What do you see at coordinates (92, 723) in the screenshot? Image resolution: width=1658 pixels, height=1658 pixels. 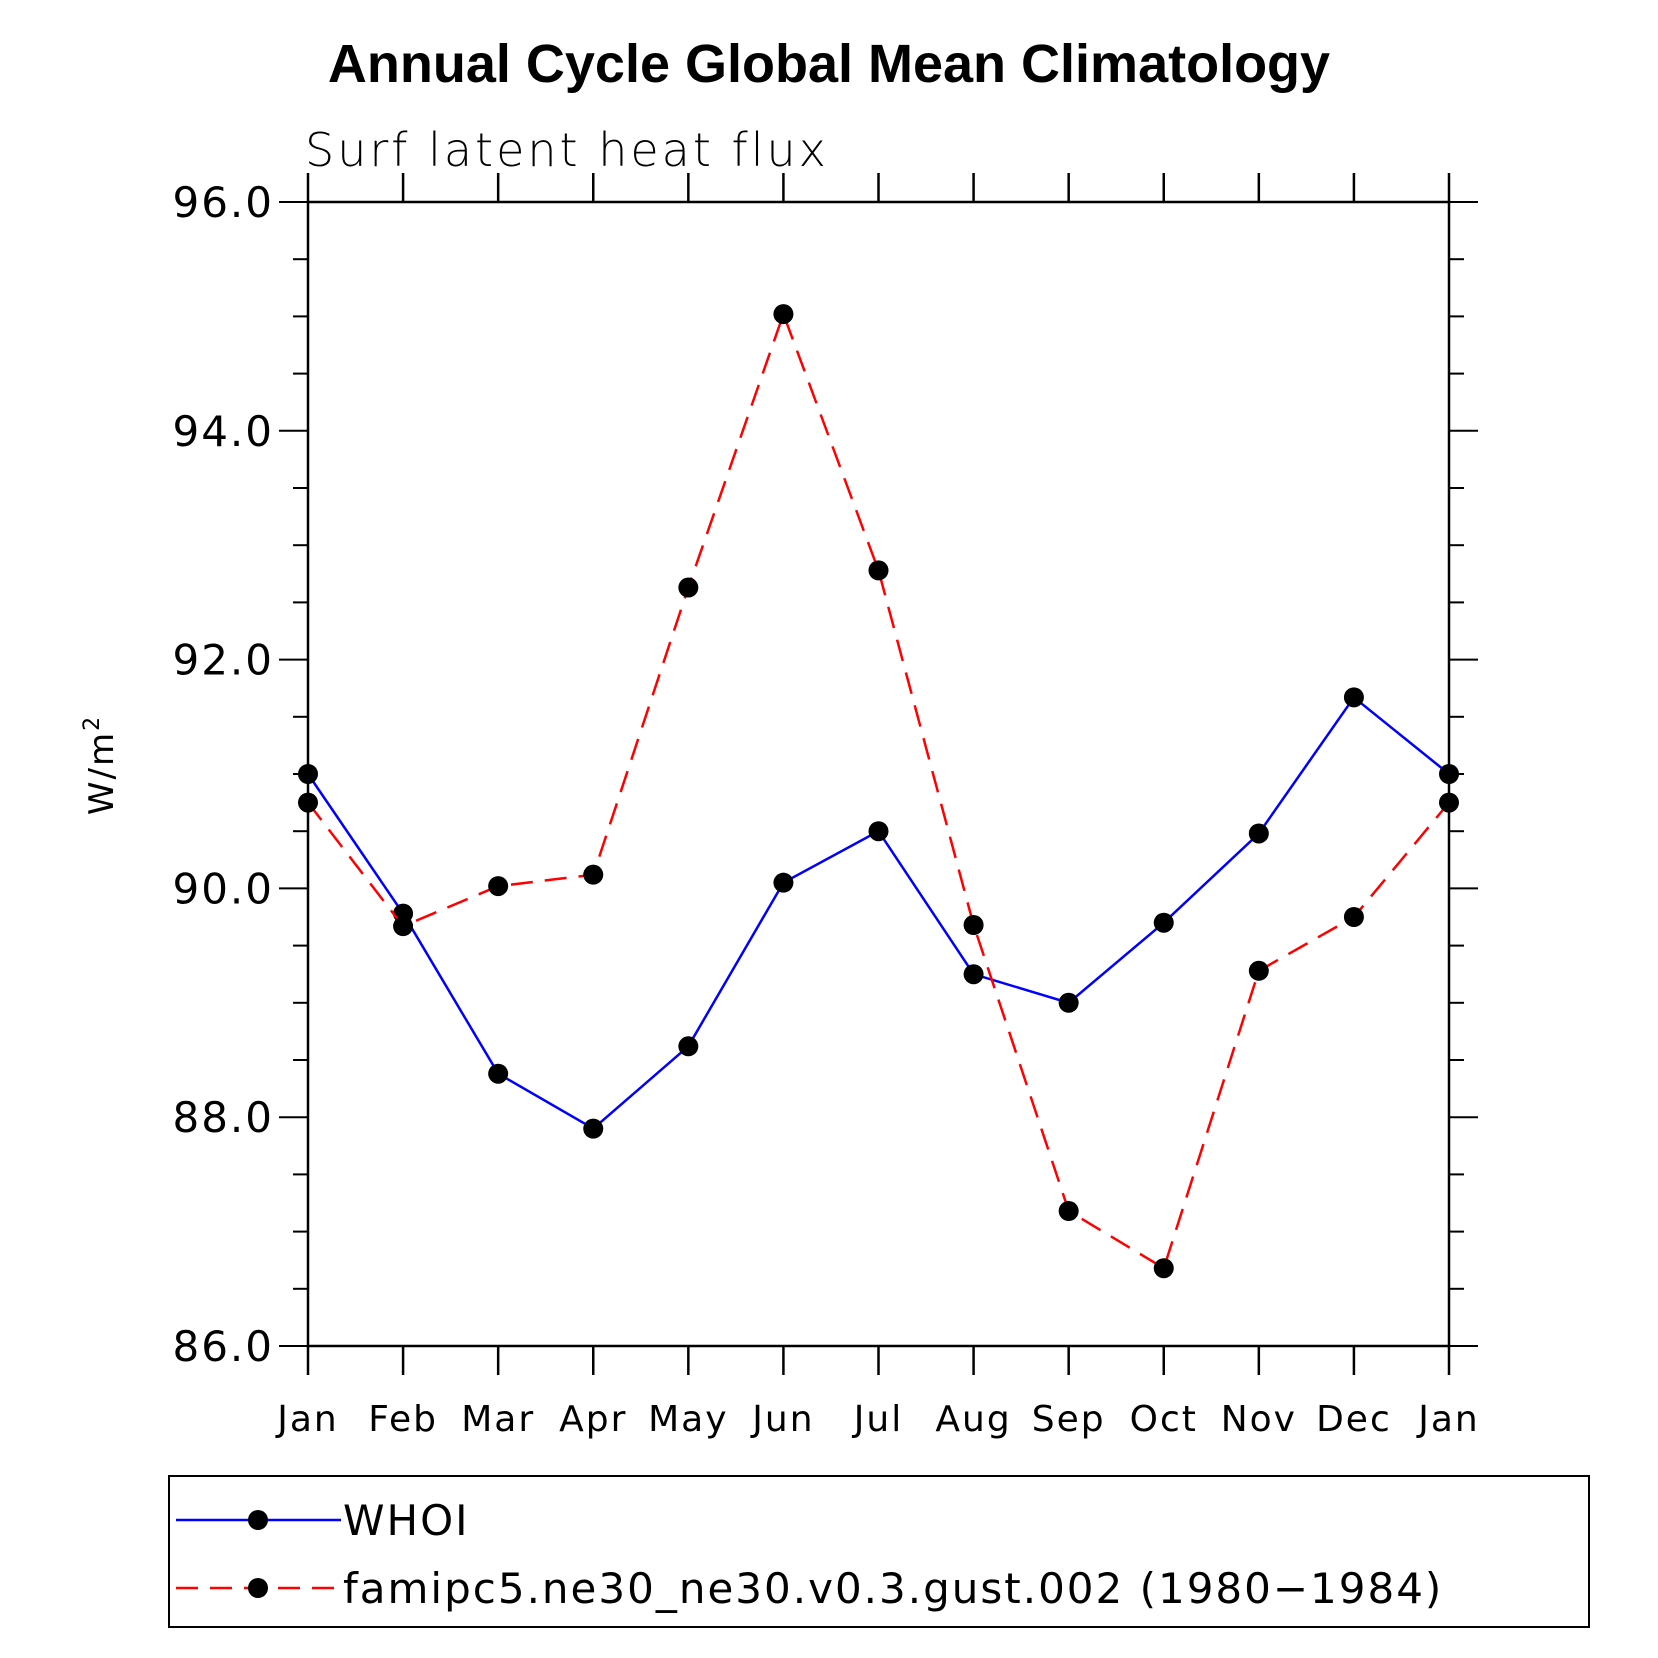 I see `y-axis-label-superscript: 2` at bounding box center [92, 723].